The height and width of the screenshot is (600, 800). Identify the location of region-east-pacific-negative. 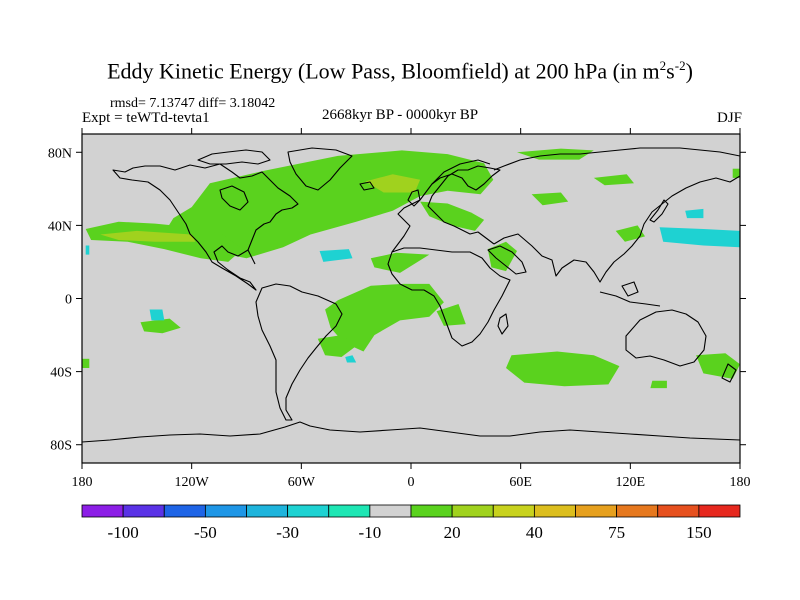
(157, 315).